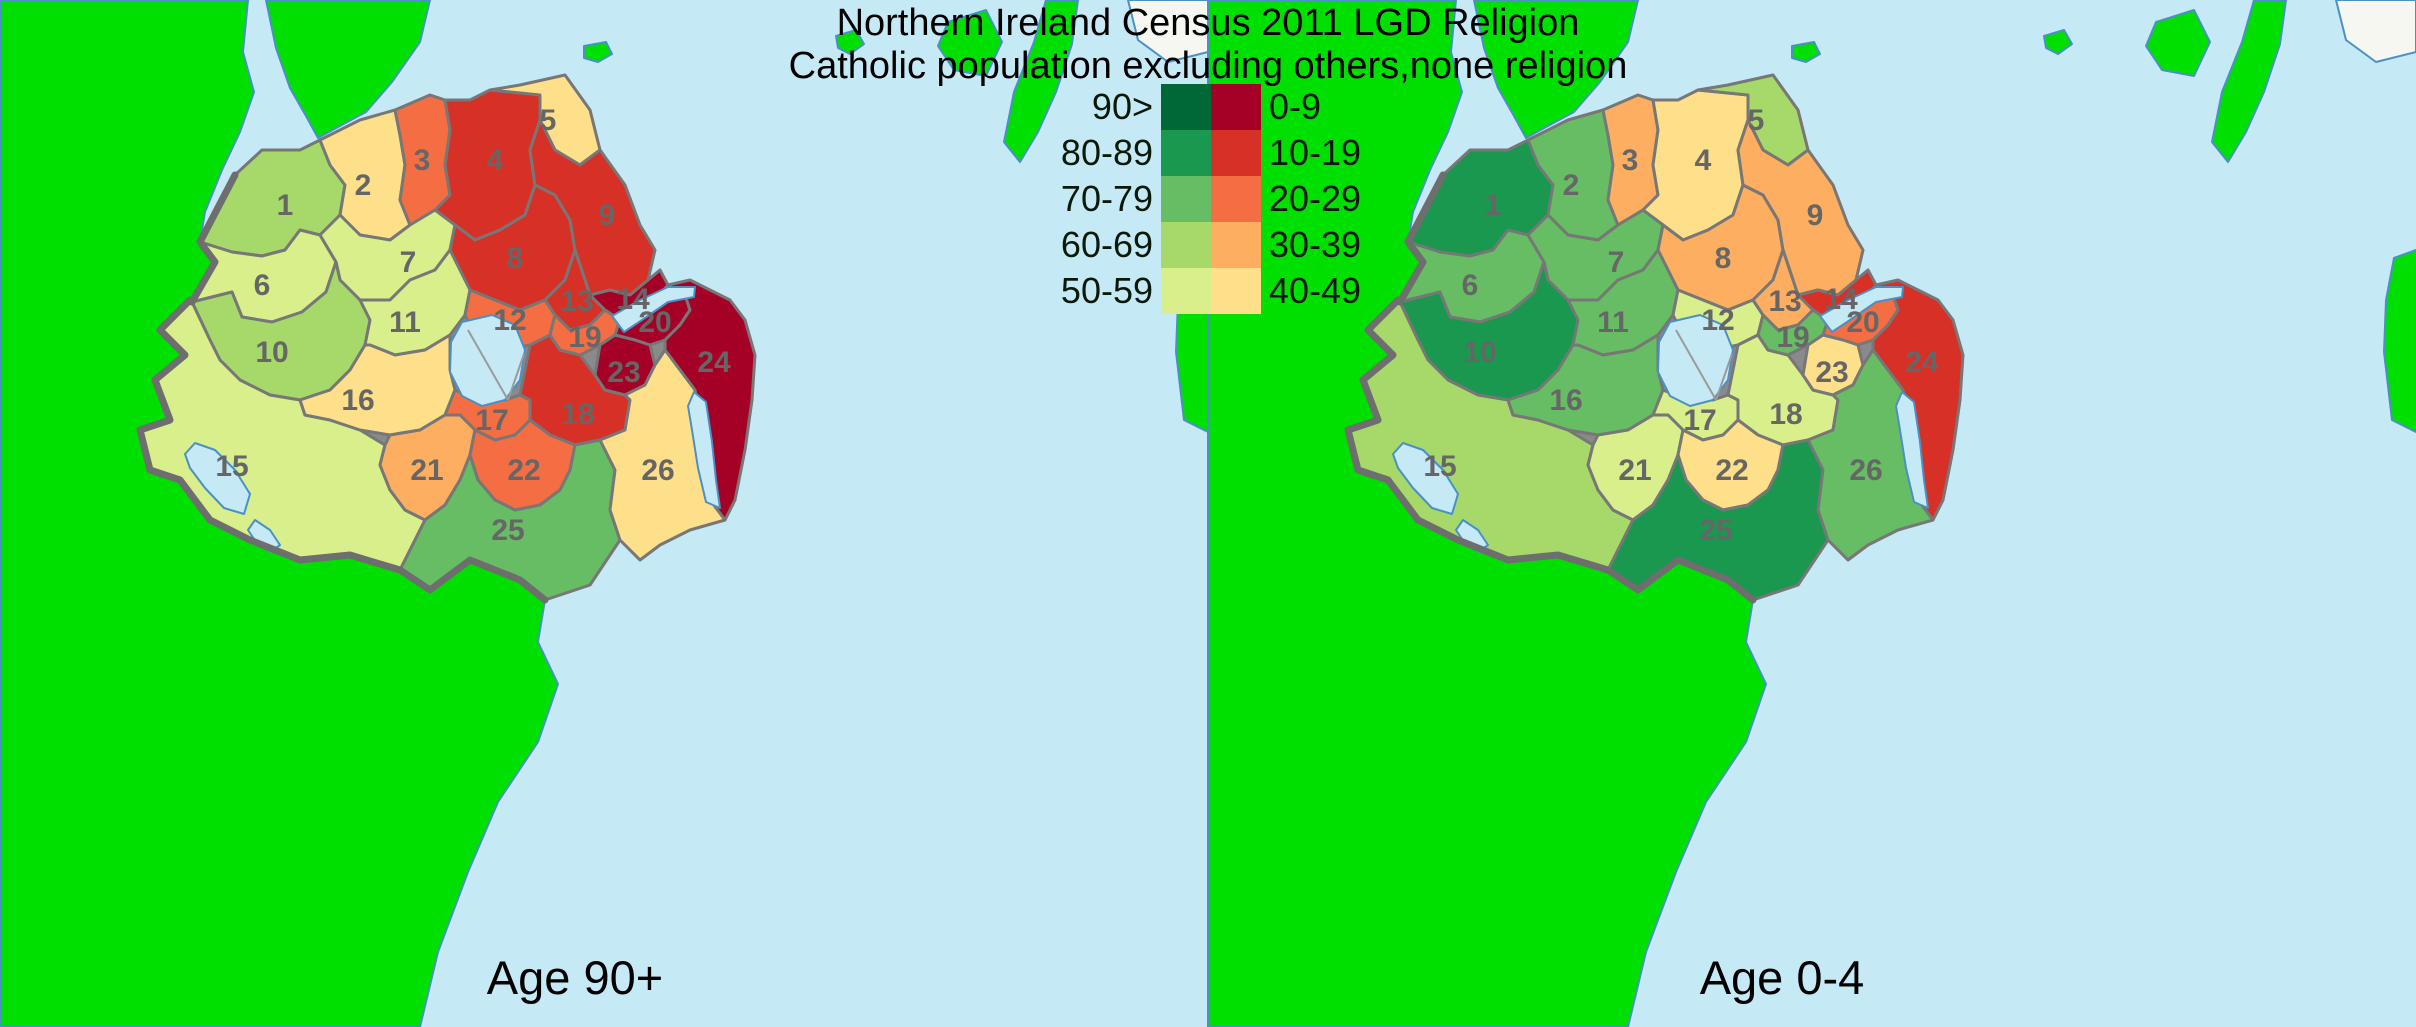 Image resolution: width=2416 pixels, height=1027 pixels. Describe the element at coordinates (2399, 341) in the screenshot. I see `galloway-coast` at that location.